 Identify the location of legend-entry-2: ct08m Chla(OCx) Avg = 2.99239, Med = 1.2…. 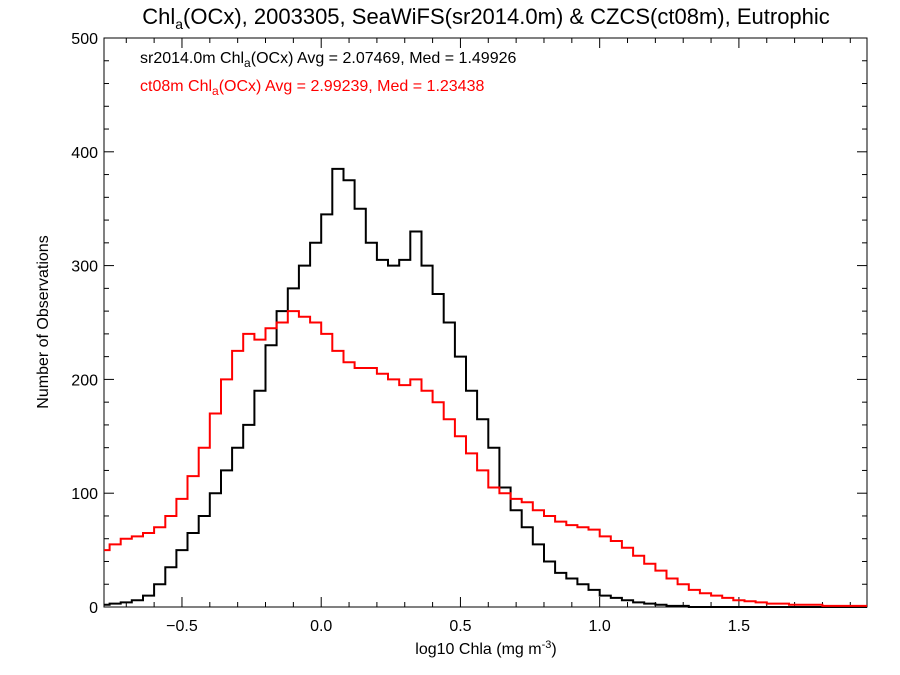
(312, 88).